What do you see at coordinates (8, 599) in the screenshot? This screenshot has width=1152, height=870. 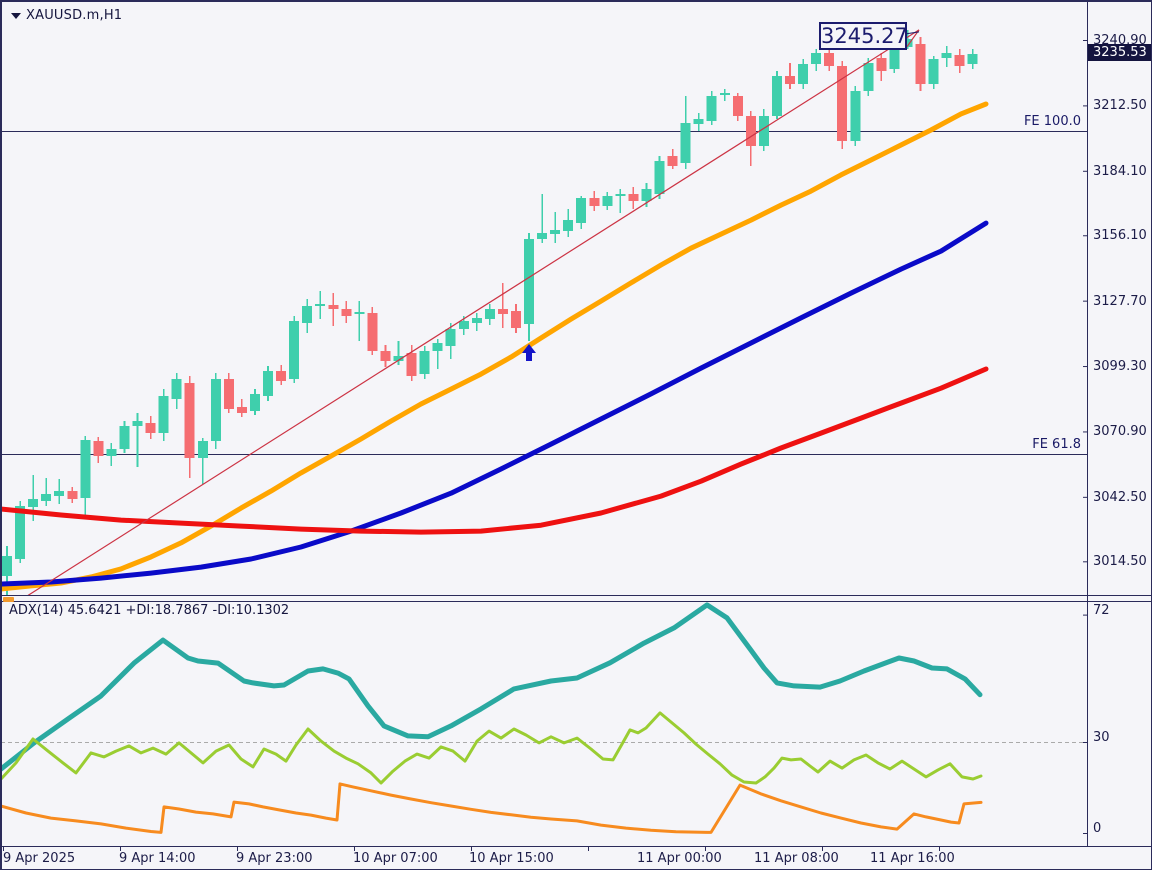 I see `pane-splitter-grip` at bounding box center [8, 599].